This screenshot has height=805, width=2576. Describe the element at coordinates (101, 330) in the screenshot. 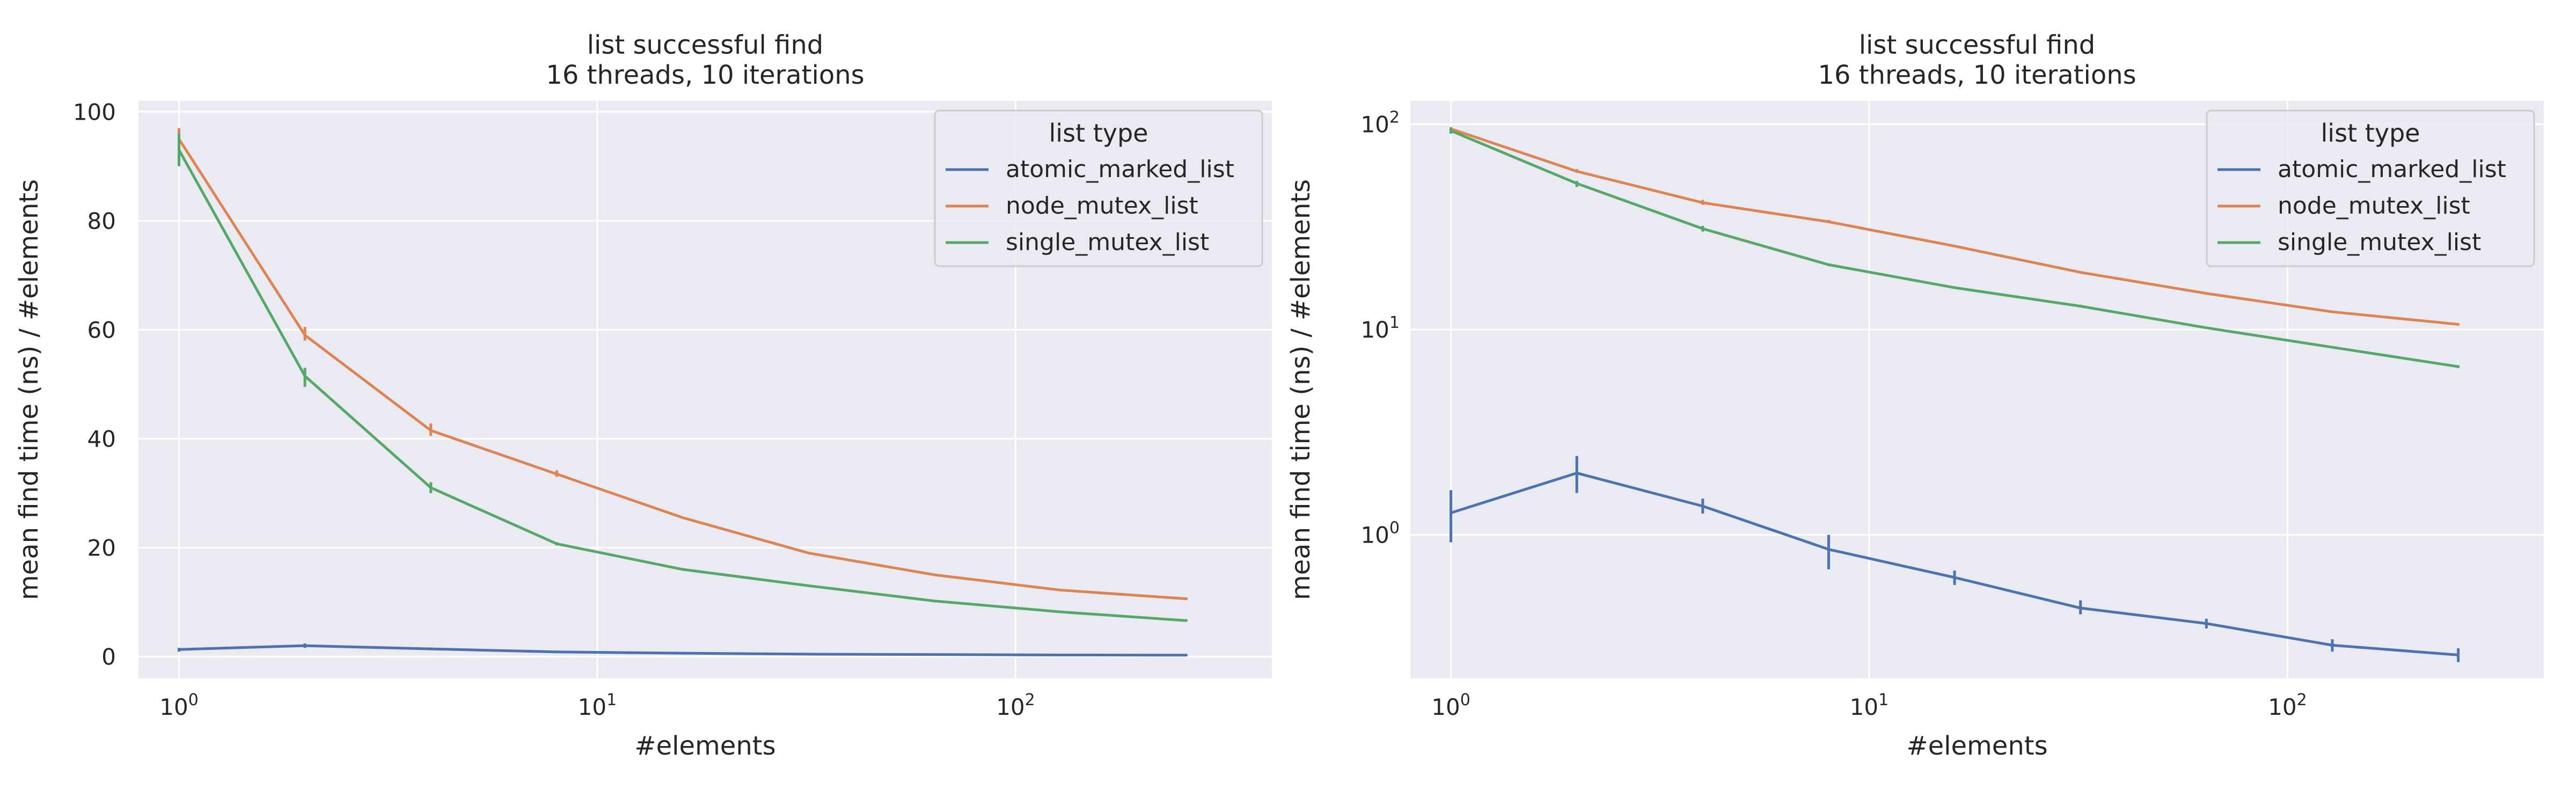

I see `y-tick-label: 60` at that location.